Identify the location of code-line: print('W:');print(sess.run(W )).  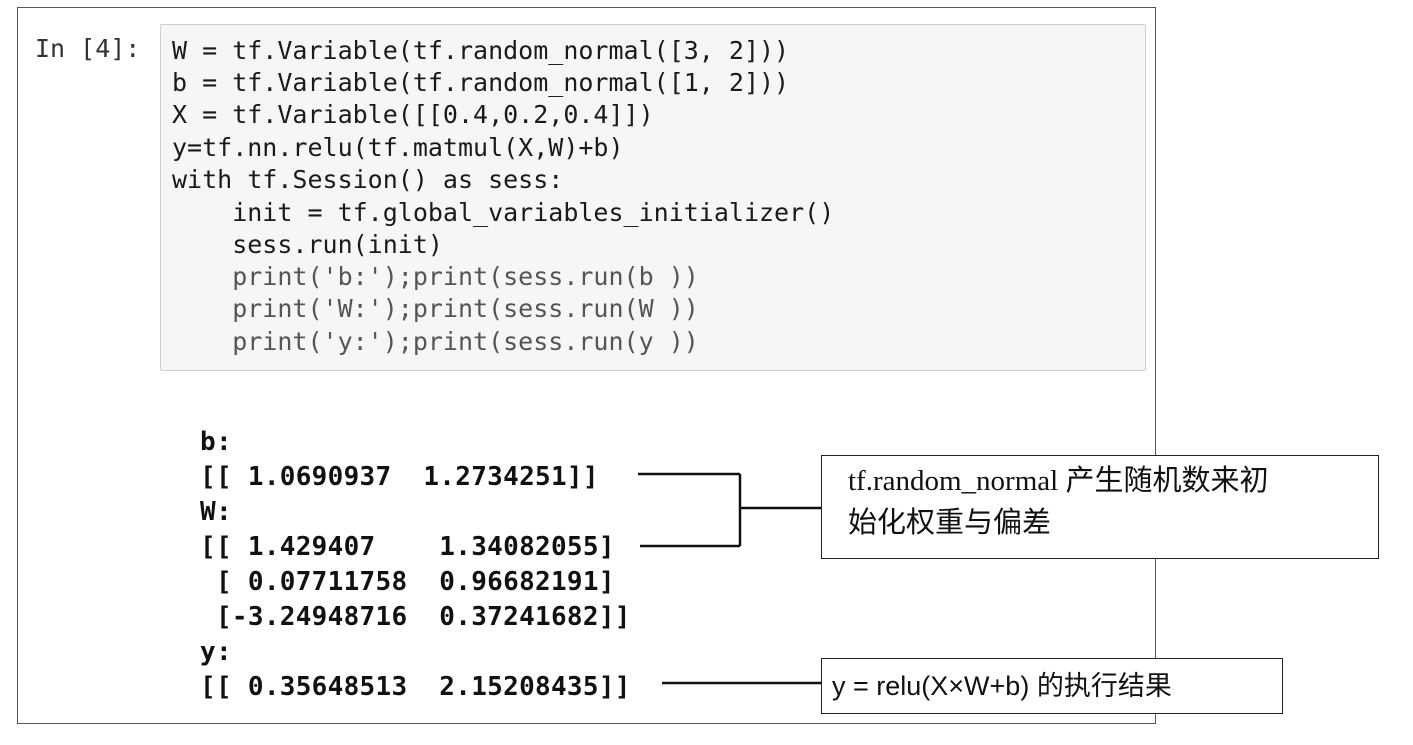
(435, 308).